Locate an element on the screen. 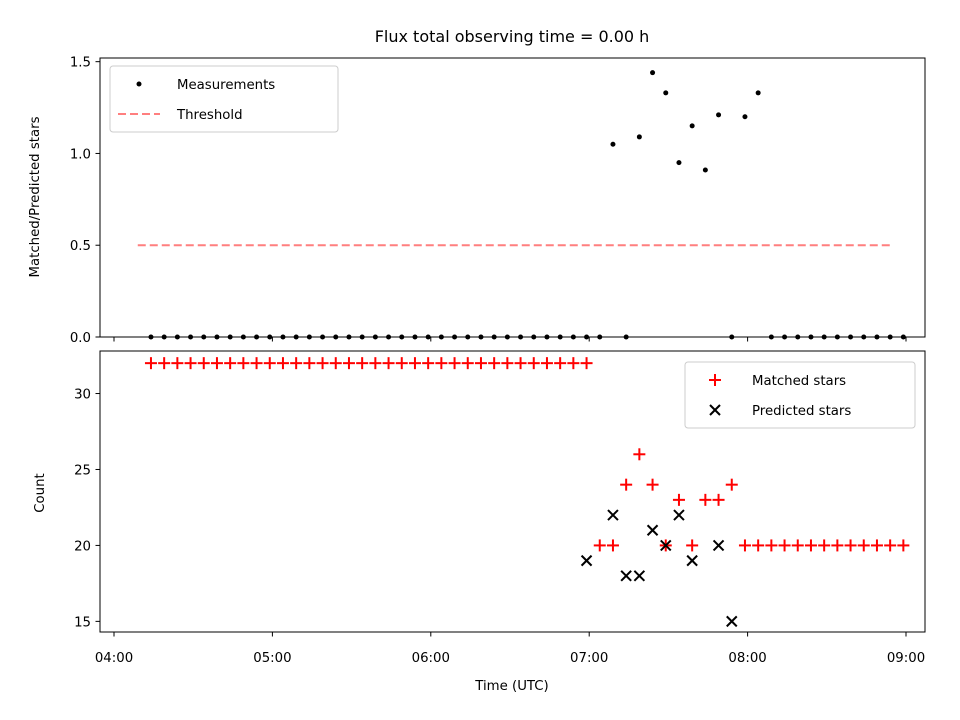  bottom-x-tick-label: 04:00 is located at coordinates (114, 658).